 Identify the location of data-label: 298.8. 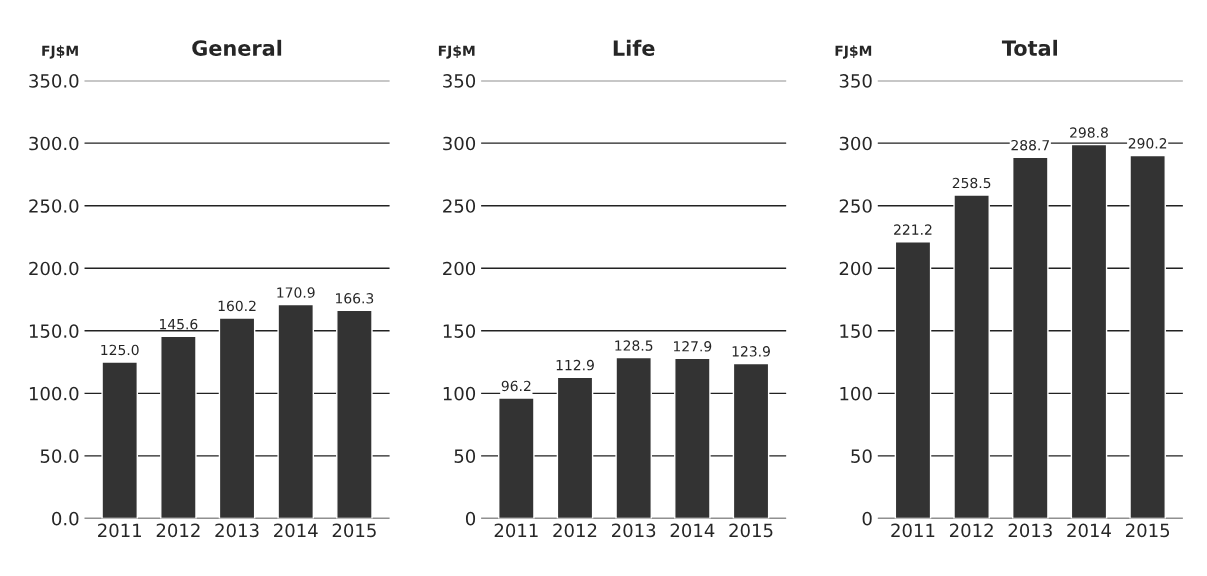
(1089, 132).